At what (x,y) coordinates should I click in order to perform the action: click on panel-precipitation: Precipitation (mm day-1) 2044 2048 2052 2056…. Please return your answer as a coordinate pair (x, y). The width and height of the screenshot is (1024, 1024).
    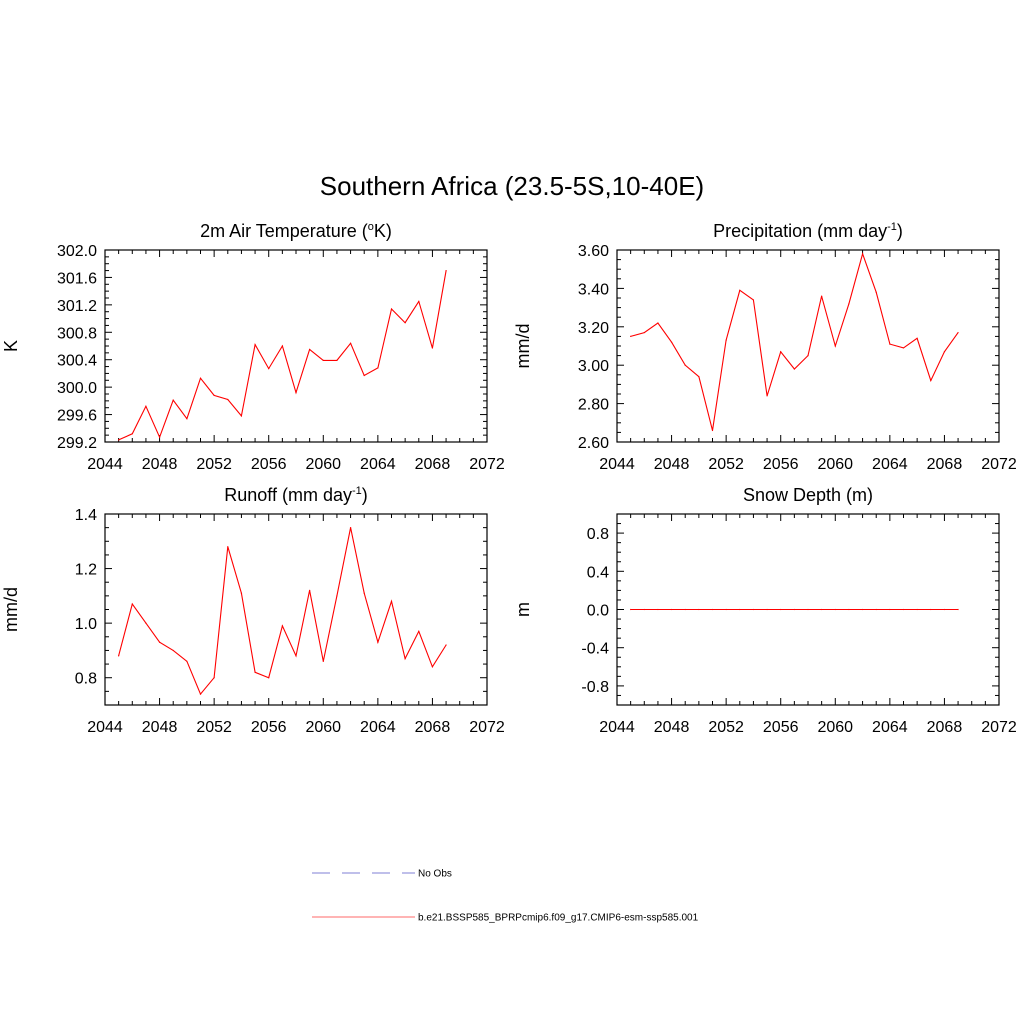
    Looking at the image, I should click on (765, 347).